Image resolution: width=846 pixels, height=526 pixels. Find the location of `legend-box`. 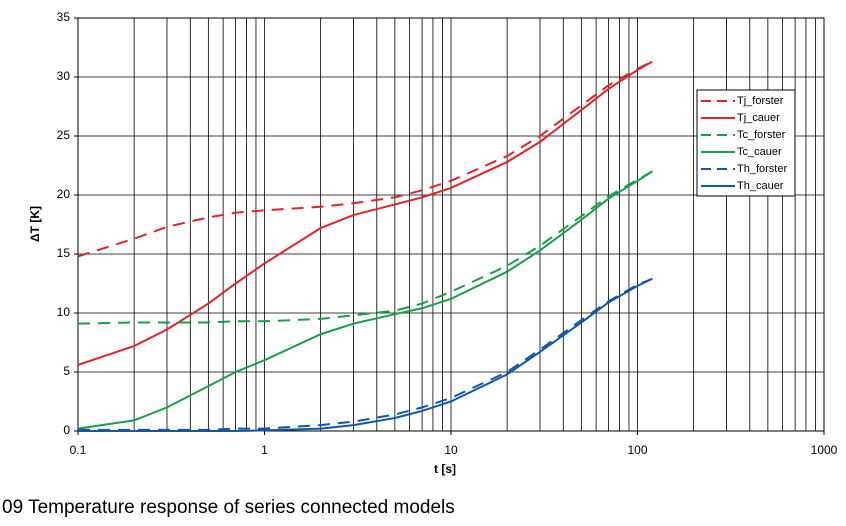

legend-box is located at coordinates (746, 143).